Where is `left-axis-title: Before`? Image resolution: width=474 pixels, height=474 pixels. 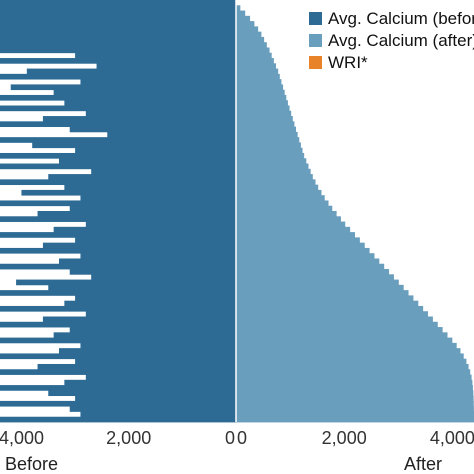
left-axis-title: Before is located at coordinates (31, 464).